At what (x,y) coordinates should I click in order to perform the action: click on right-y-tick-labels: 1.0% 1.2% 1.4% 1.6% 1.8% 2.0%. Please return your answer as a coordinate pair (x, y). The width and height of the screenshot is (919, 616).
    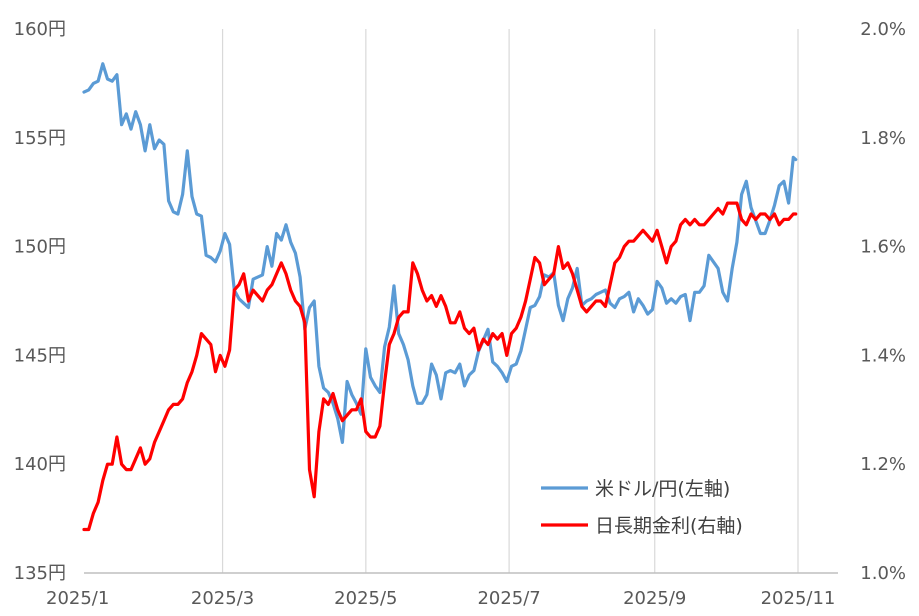
    Looking at the image, I should click on (883, 301).